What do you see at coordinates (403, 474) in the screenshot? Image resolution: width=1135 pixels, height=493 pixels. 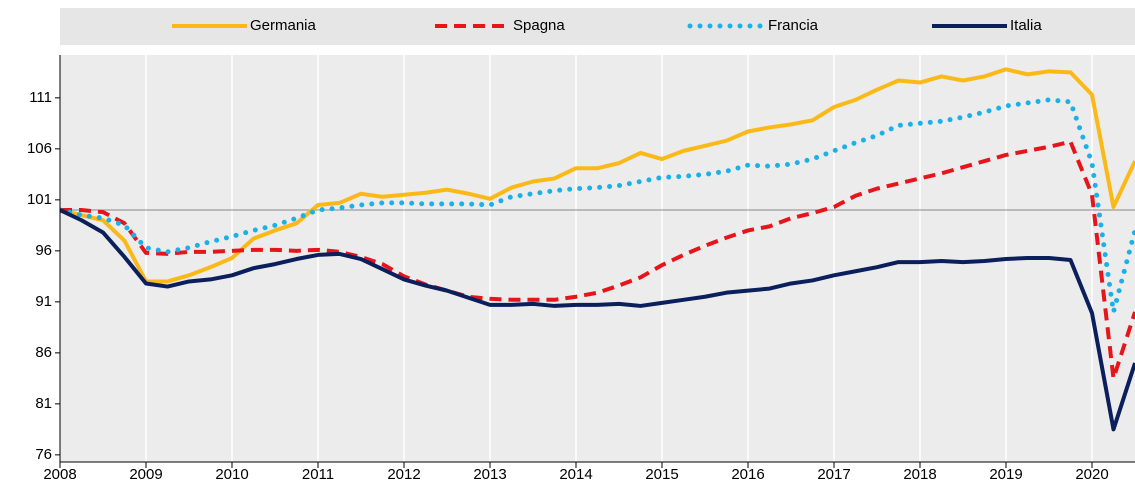 I see `x-tick-label: 2012` at bounding box center [403, 474].